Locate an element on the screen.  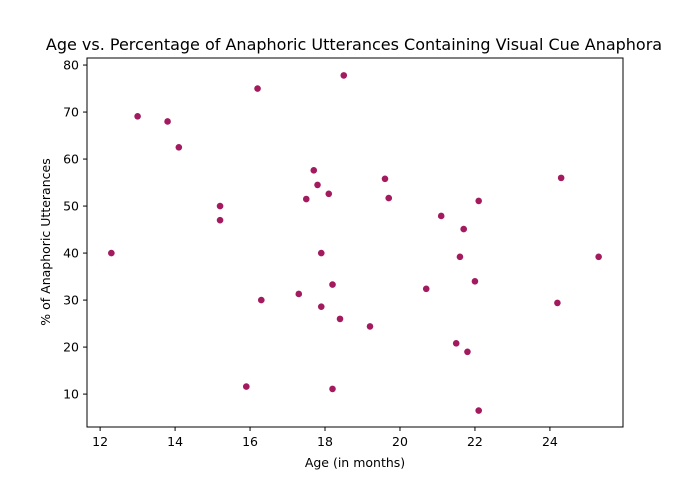
y-tick-label: 40 is located at coordinates (71, 253).